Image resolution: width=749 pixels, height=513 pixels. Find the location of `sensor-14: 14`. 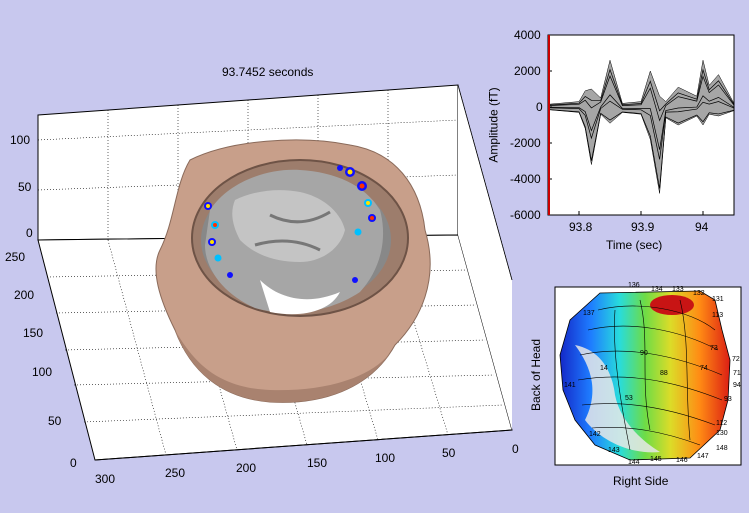

sensor-14: 14 is located at coordinates (604, 368).